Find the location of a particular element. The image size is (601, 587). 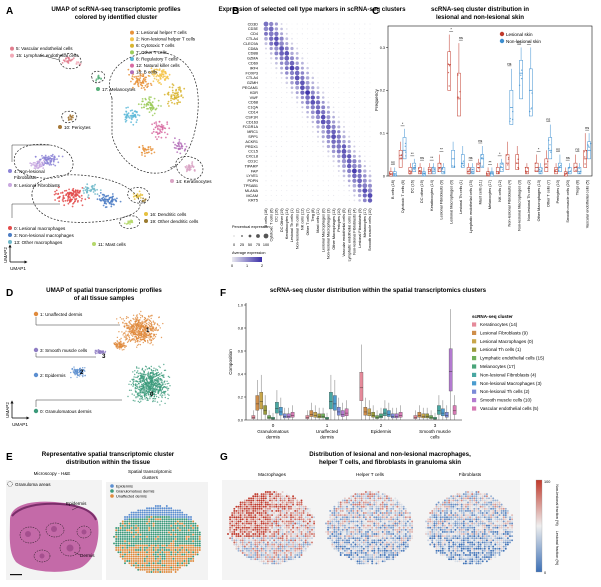

legend-lesional-dot is located at coordinates (502, 34).